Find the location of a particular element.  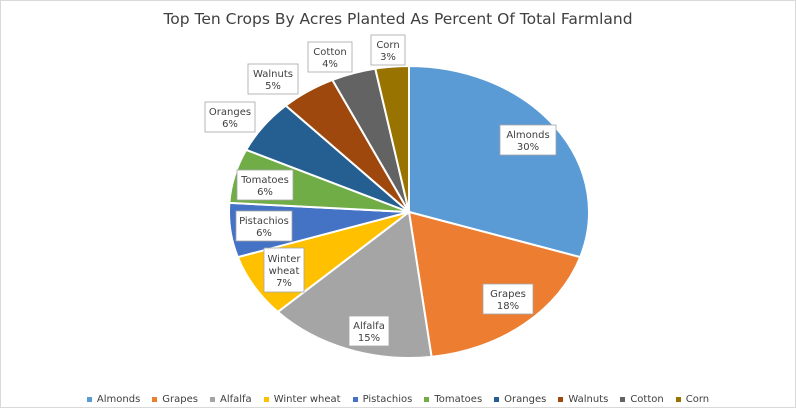

legend-item-tomatoes: Tomatoes is located at coordinates (453, 399).